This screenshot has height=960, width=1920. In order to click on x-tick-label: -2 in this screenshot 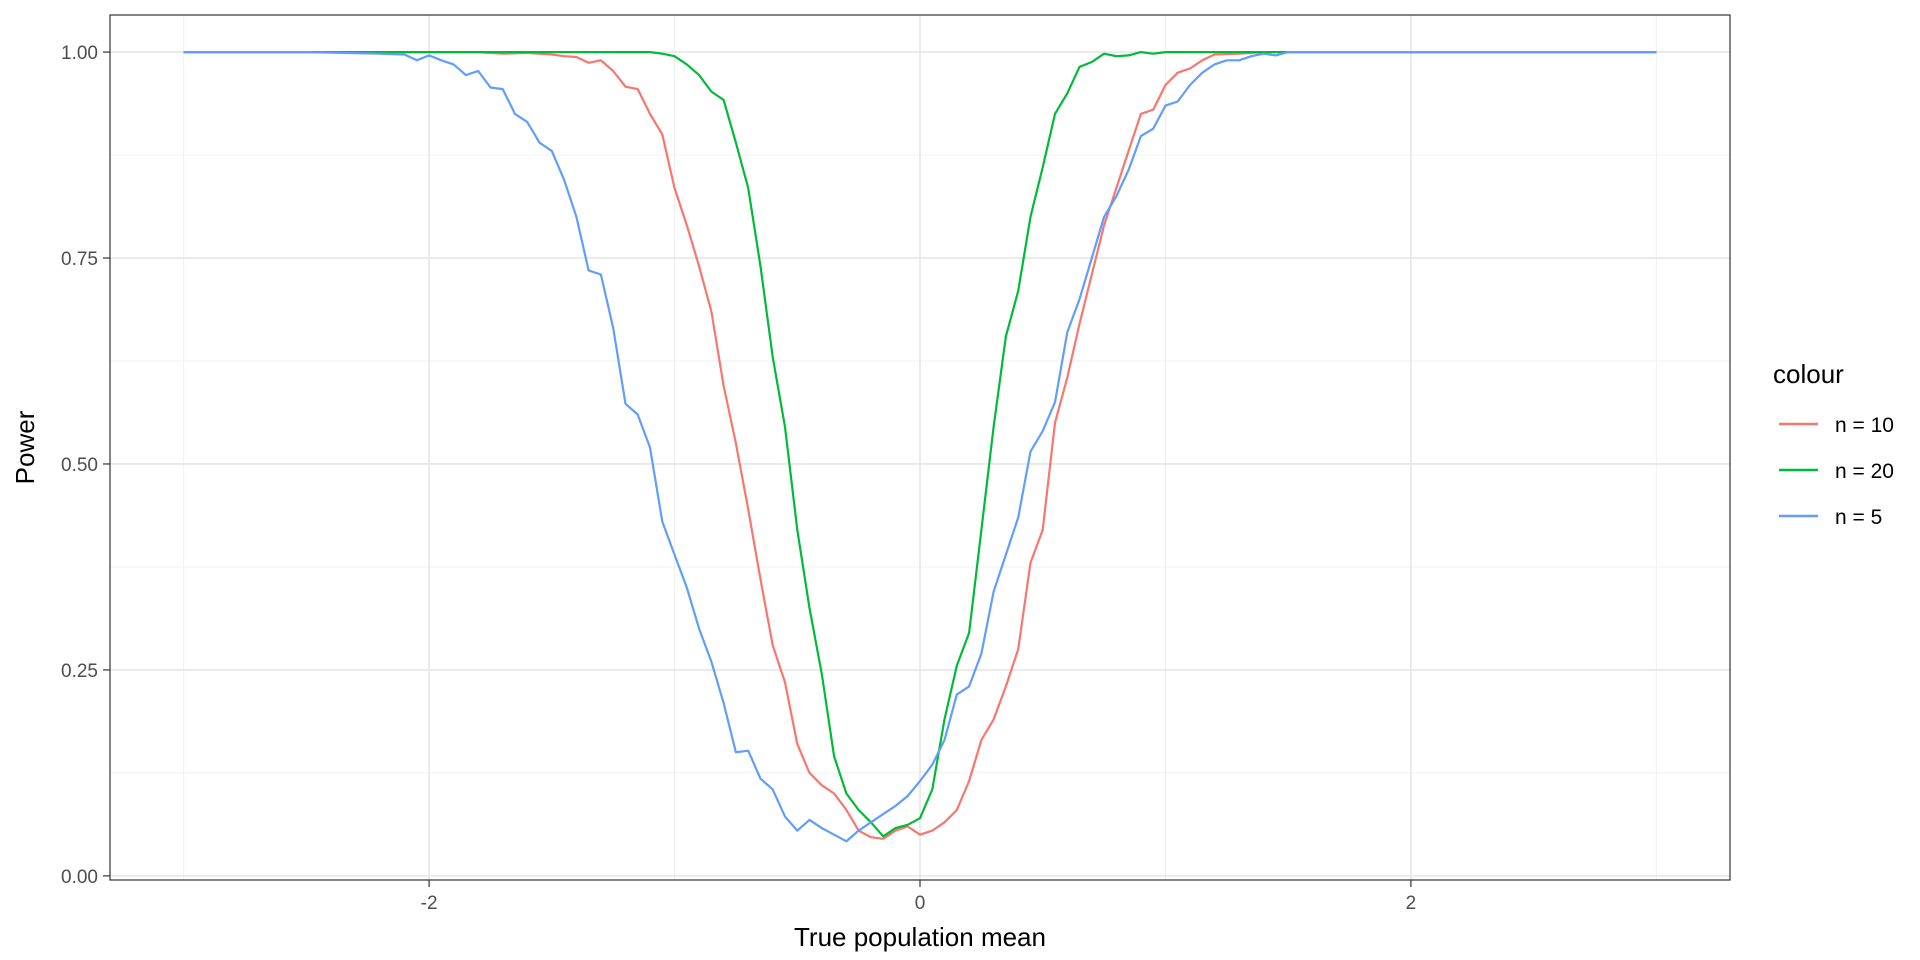, I will do `click(429, 903)`.